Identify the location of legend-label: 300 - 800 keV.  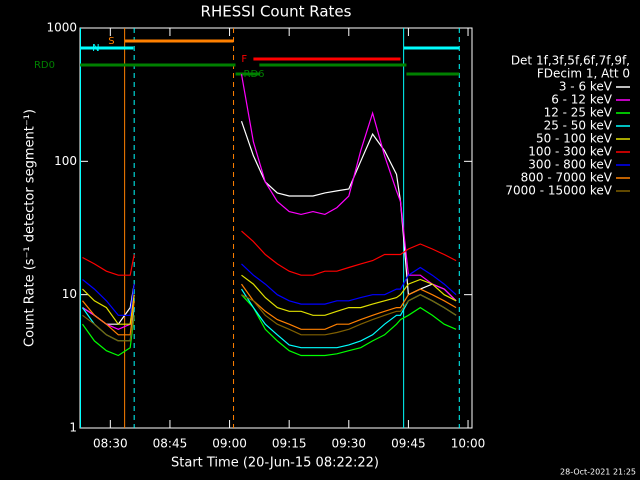
(570, 165).